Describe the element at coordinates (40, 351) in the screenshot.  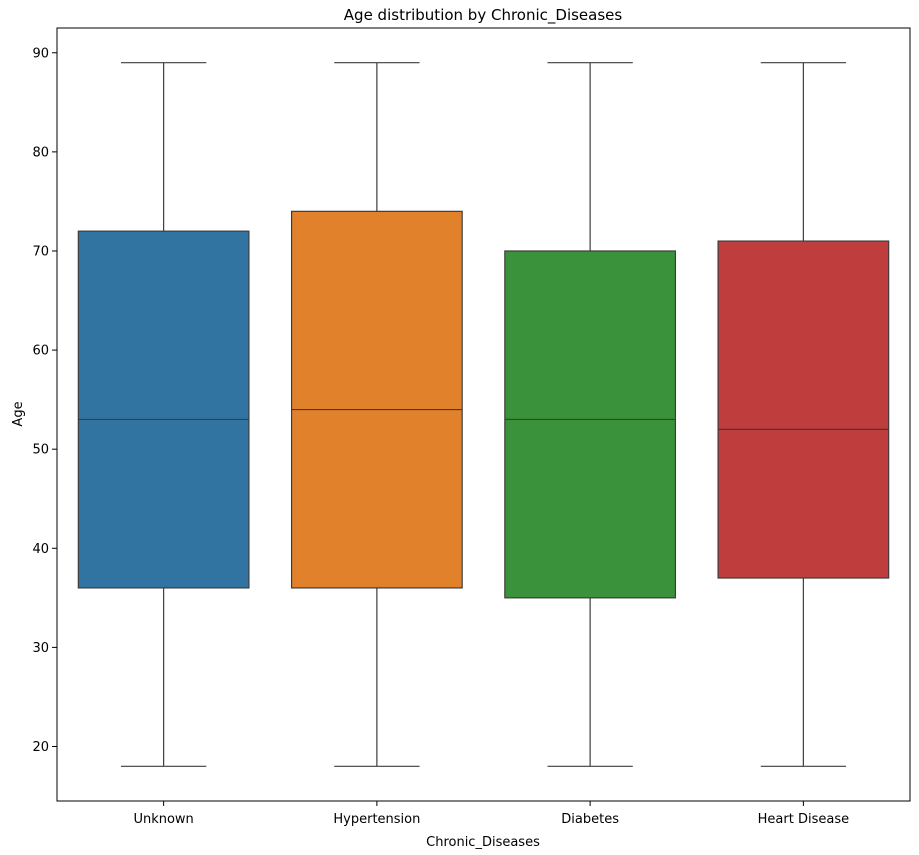
I see `y-tick-label: 60` at that location.